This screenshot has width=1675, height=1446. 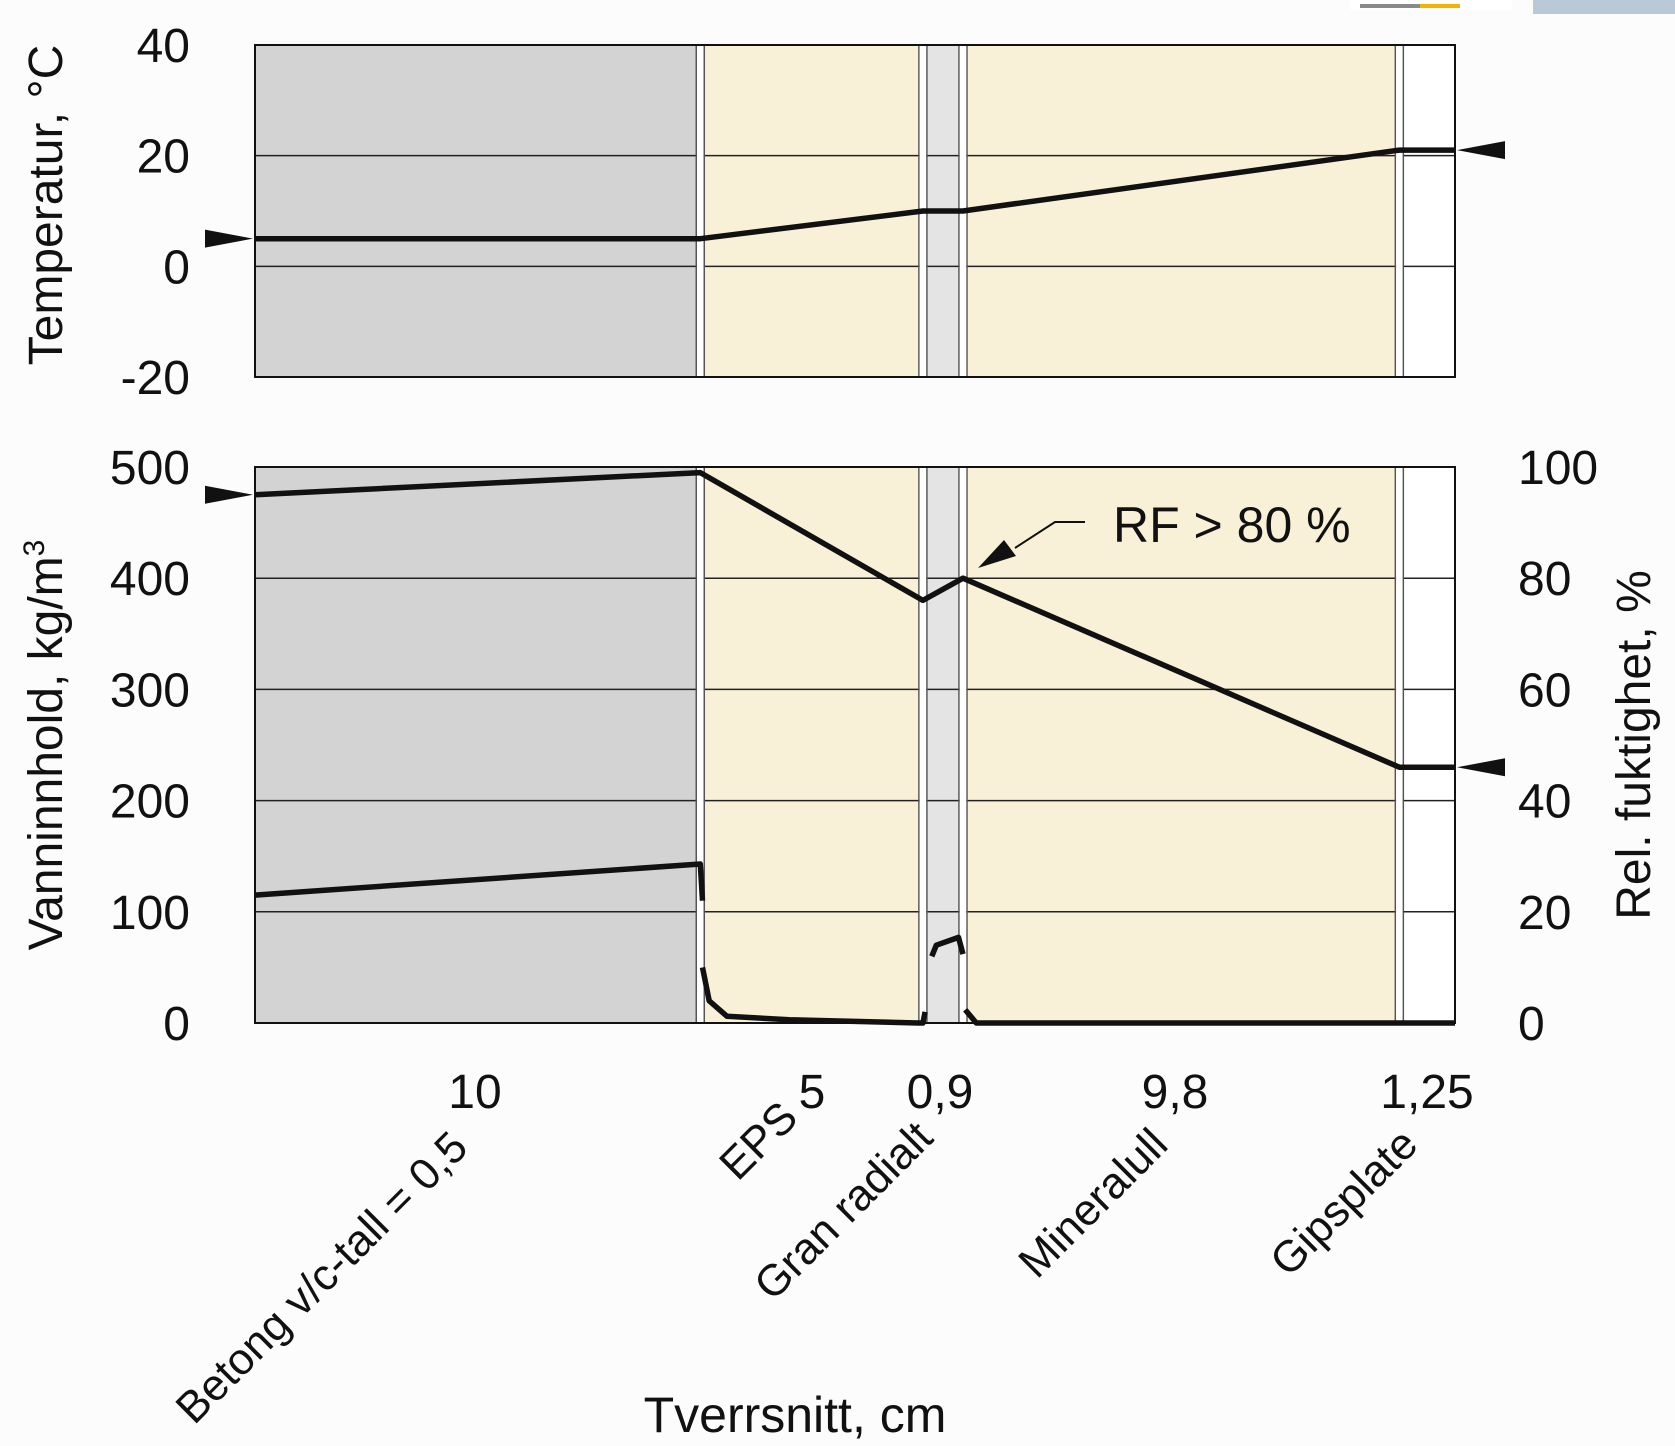 What do you see at coordinates (34, 548) in the screenshot?
I see `water-content-axis-label-sup: 3` at bounding box center [34, 548].